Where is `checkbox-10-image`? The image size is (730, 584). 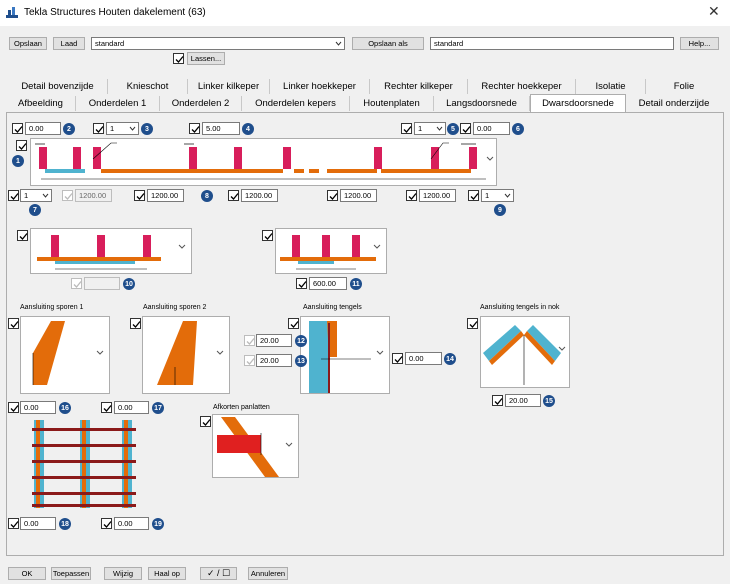 checkbox-10-image is located at coordinates (22, 235).